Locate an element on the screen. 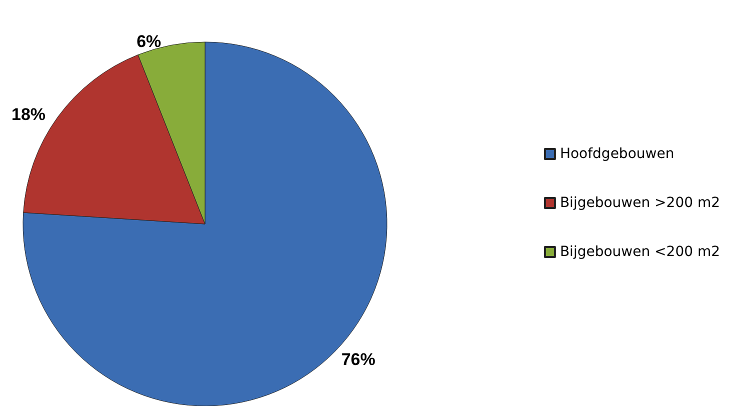  legend-label: Hoofdgebouwen is located at coordinates (617, 154).